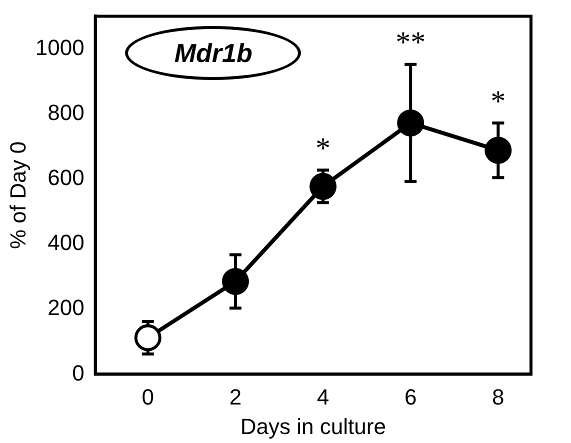 This screenshot has width=571, height=443. What do you see at coordinates (66, 112) in the screenshot?
I see `y-tick-label: 800` at bounding box center [66, 112].